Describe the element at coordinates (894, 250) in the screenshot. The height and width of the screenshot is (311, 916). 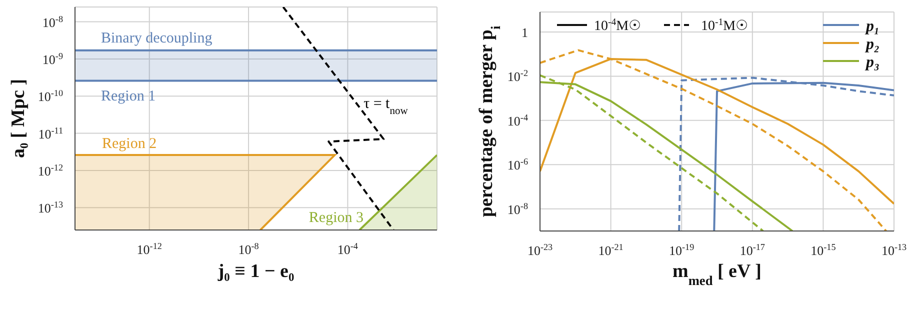
I see `x-tick-label: 10$^{-13}$` at that location.